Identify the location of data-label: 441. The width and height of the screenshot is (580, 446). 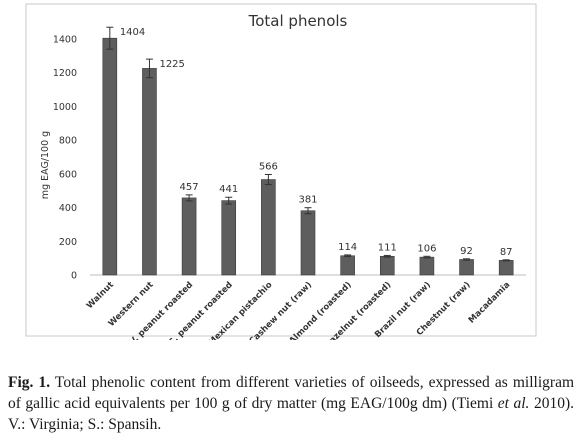
(228, 189).